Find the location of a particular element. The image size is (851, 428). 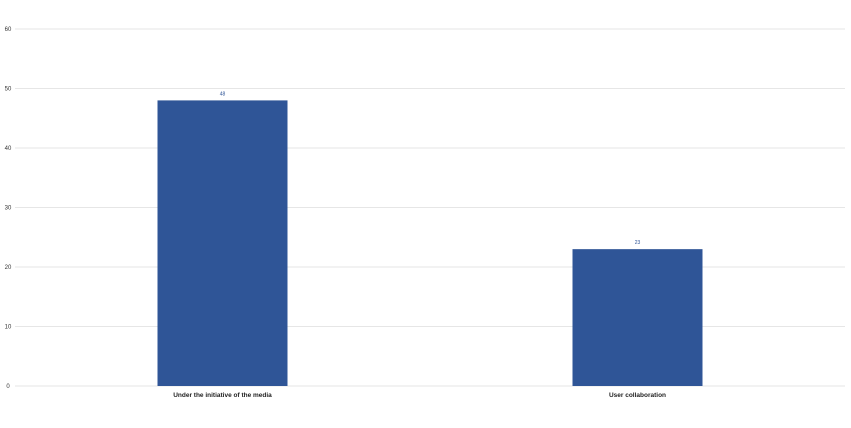

y-tick-label: 10 is located at coordinates (8, 328).